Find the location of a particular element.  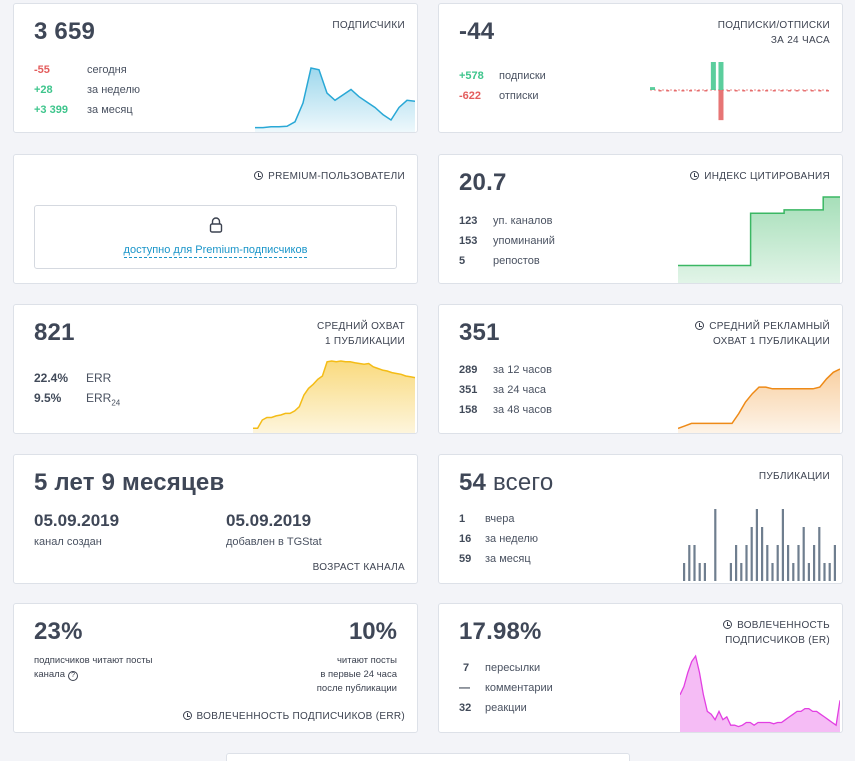

chart-area is located at coordinates (759, 401).